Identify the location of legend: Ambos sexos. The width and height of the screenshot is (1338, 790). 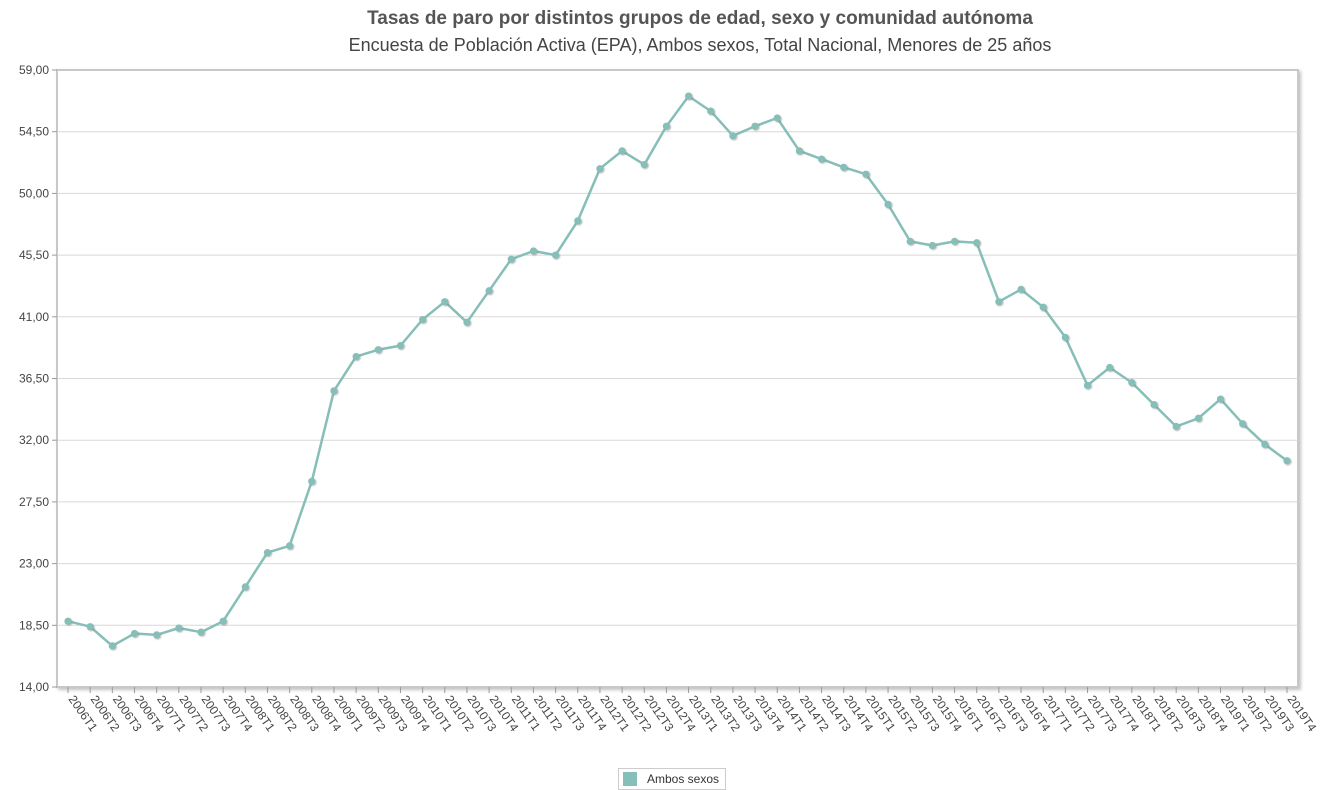
(672, 779).